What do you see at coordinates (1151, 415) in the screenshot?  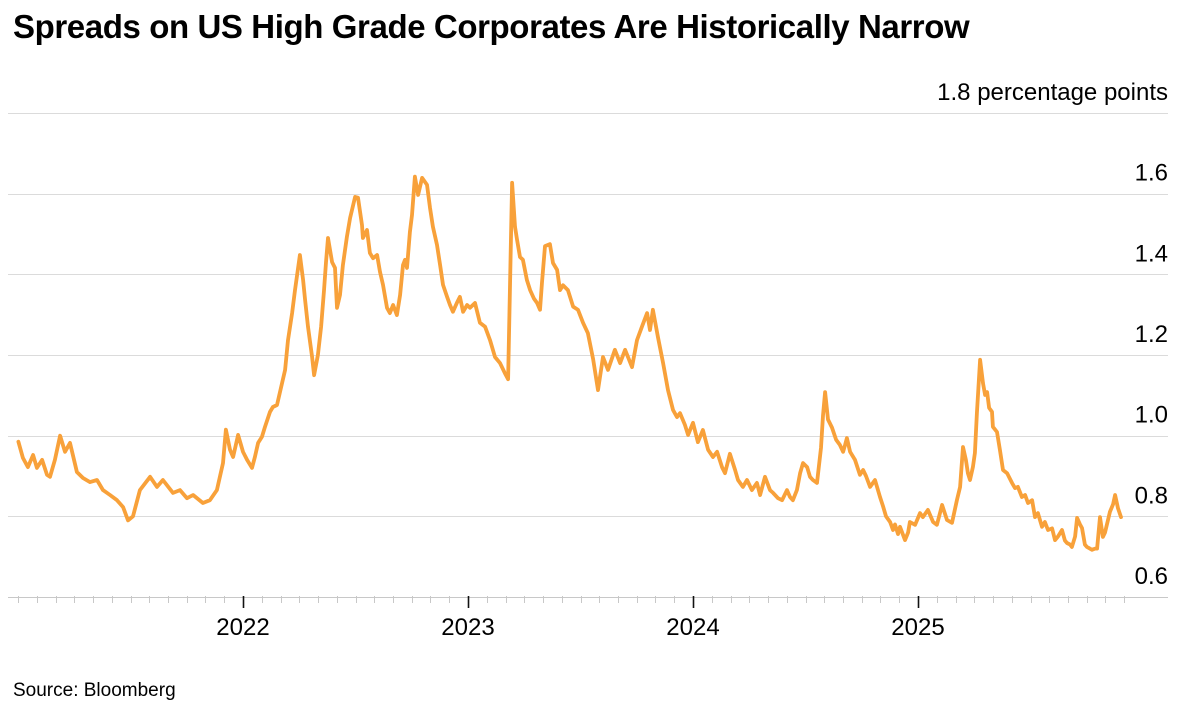 I see `y-axis-label: 1.0` at bounding box center [1151, 415].